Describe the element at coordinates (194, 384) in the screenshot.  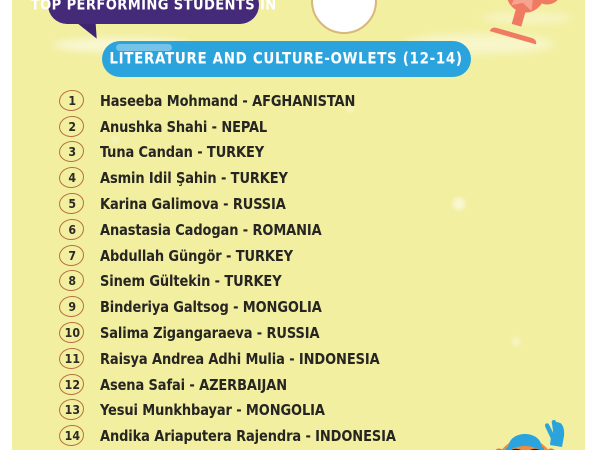
I see `student-entry: Asena Safai - AZERBAIJAN` at that location.